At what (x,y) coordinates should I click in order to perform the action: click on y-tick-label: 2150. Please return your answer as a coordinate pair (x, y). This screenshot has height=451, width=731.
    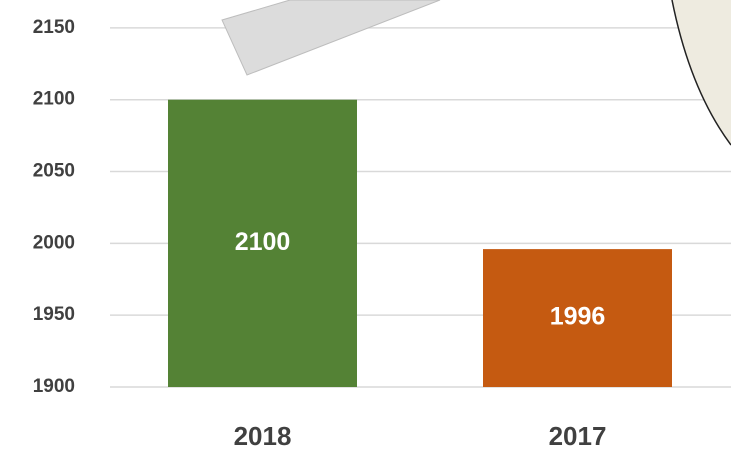
    Looking at the image, I should click on (54, 27).